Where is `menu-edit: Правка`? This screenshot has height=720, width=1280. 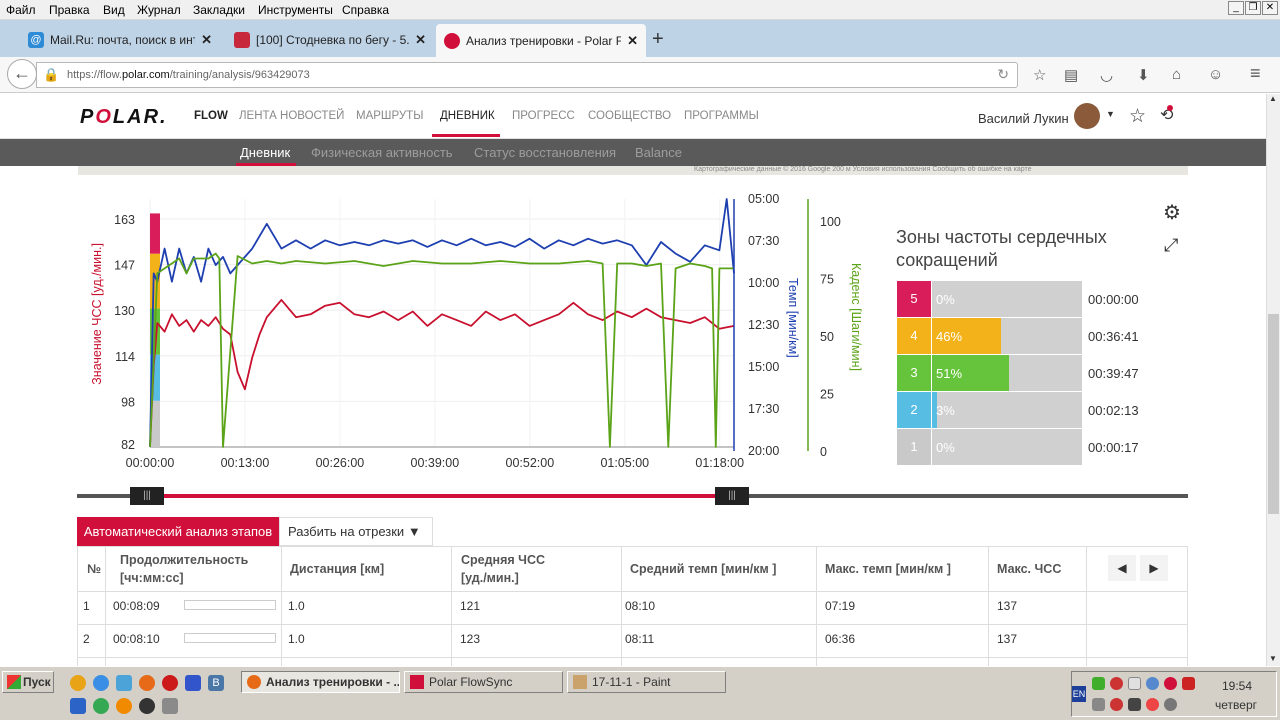
menu-edit: Правка is located at coordinates (69, 10).